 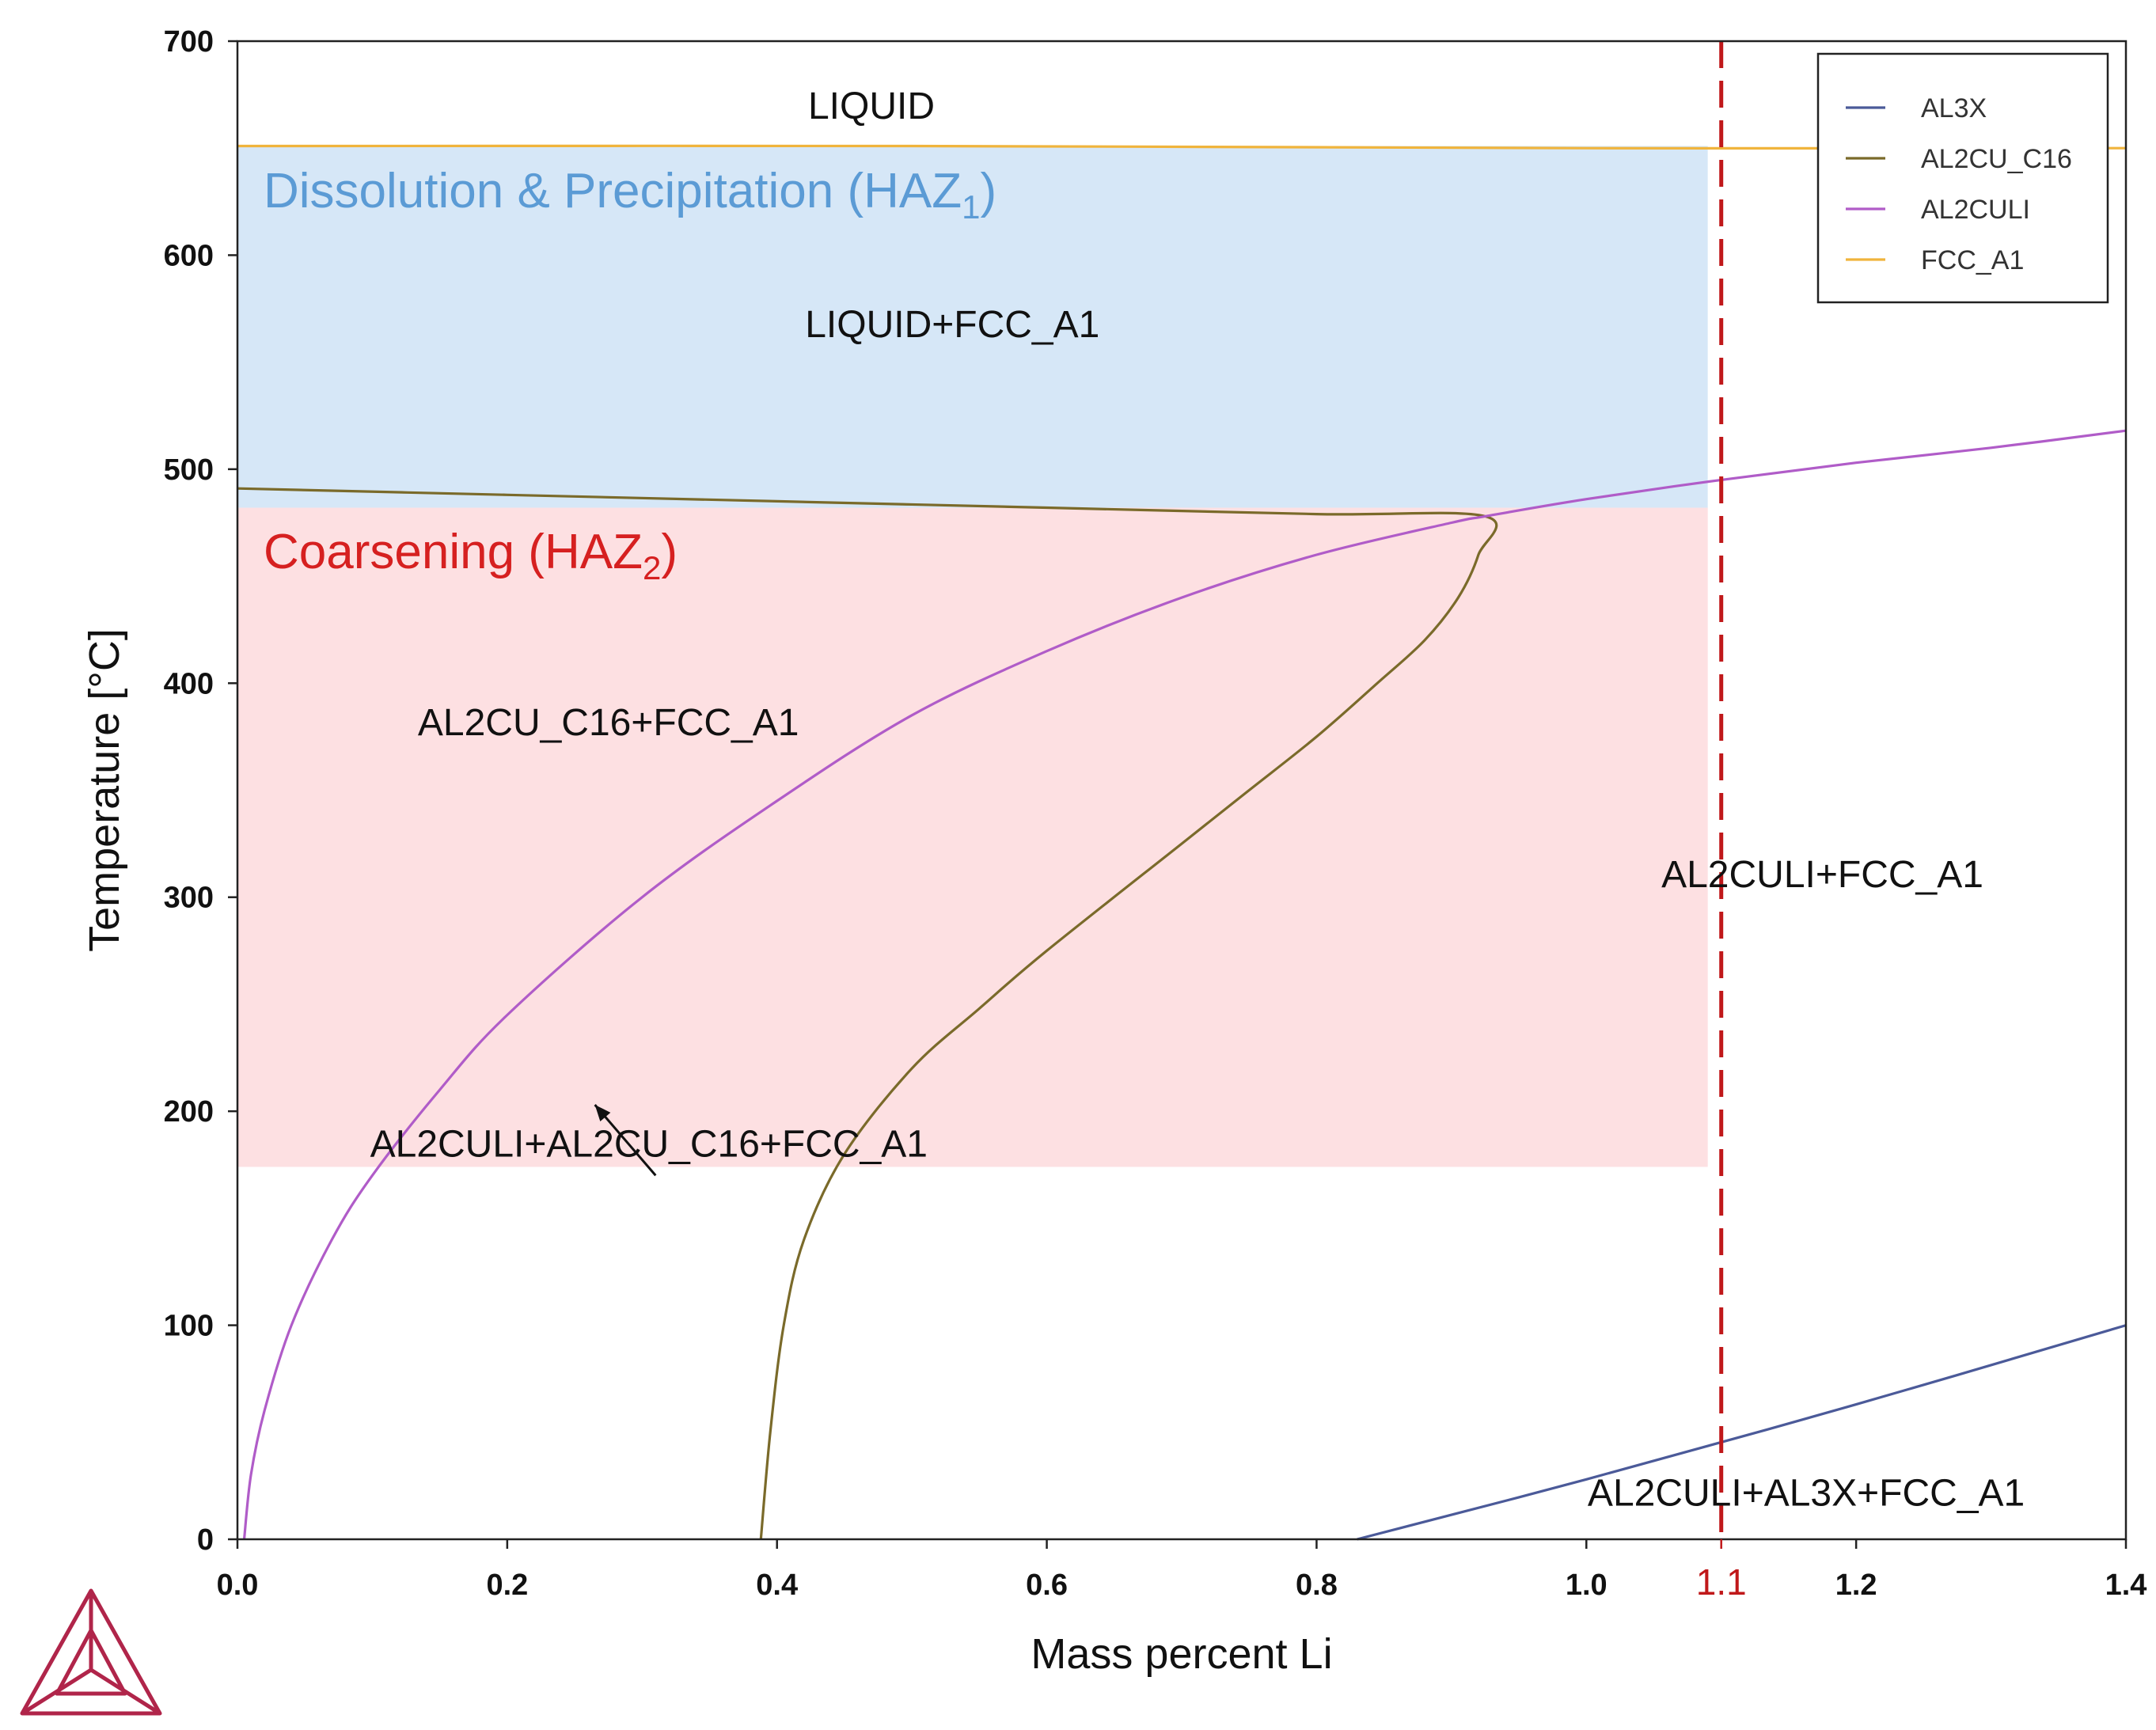 What do you see at coordinates (1954, 108) in the screenshot?
I see `legend-label-al3x: AL3X` at bounding box center [1954, 108].